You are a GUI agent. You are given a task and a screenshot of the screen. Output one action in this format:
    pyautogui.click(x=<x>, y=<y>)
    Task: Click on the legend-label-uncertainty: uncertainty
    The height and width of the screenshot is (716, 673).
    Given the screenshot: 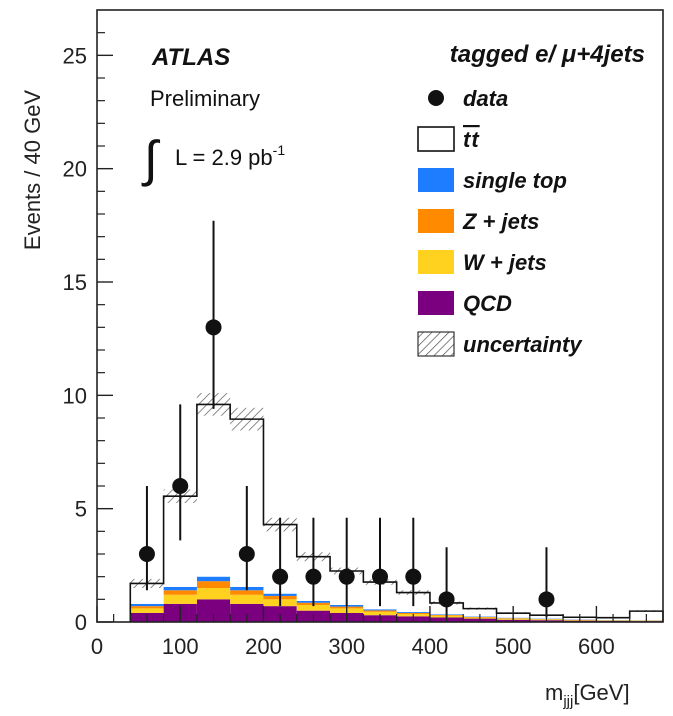 What is the action you would take?
    pyautogui.click(x=523, y=344)
    